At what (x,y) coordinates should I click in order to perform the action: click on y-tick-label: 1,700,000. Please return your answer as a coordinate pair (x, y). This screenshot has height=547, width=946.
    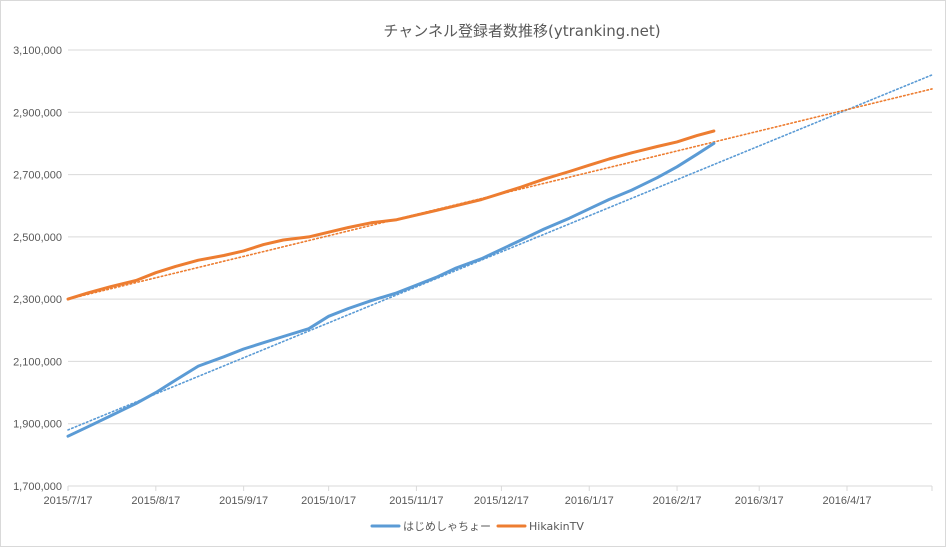
    Looking at the image, I should click on (37, 487).